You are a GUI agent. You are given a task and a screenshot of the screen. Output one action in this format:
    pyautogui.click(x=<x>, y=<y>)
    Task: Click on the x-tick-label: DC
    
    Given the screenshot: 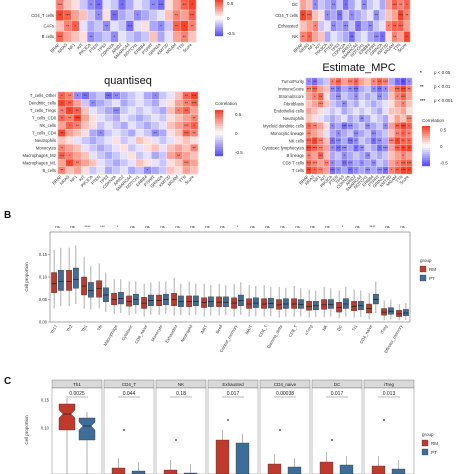 What is the action you would take?
    pyautogui.click(x=339, y=328)
    